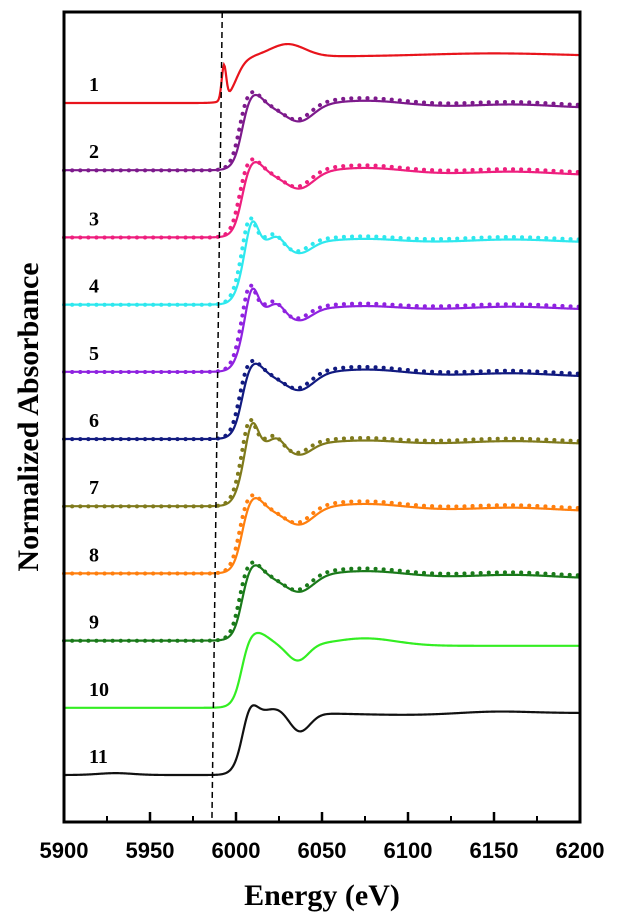  Describe the element at coordinates (98, 757) in the screenshot. I see `series-label-11: 11` at that location.